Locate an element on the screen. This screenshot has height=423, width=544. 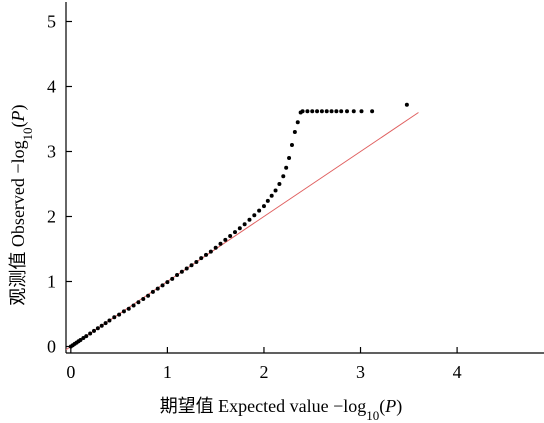
y-tick-label: 4 is located at coordinates (51, 87).